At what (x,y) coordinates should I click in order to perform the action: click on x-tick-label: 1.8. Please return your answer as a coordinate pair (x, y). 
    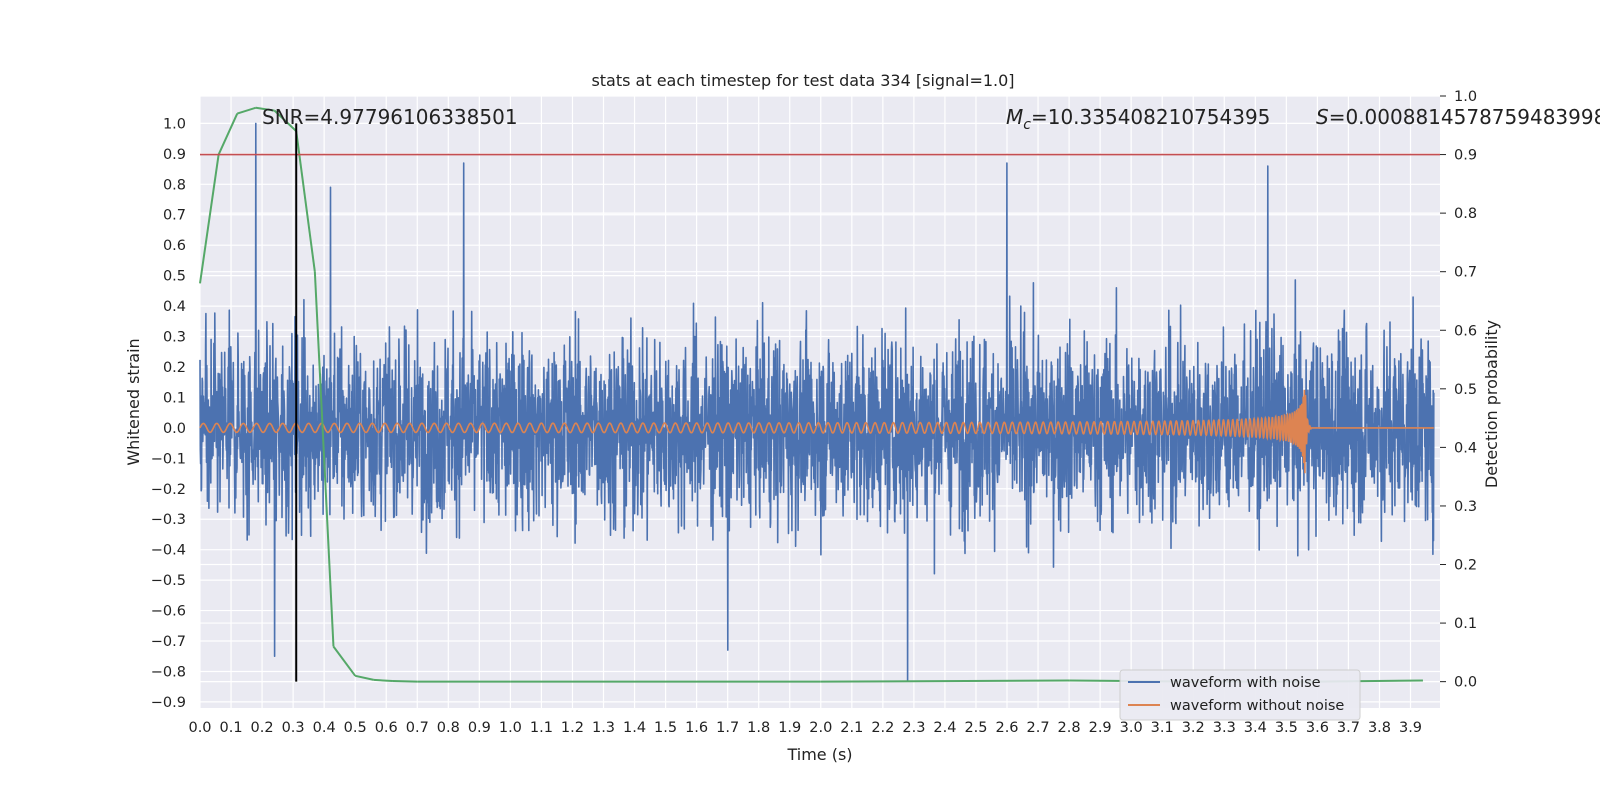
    Looking at the image, I should click on (758, 728).